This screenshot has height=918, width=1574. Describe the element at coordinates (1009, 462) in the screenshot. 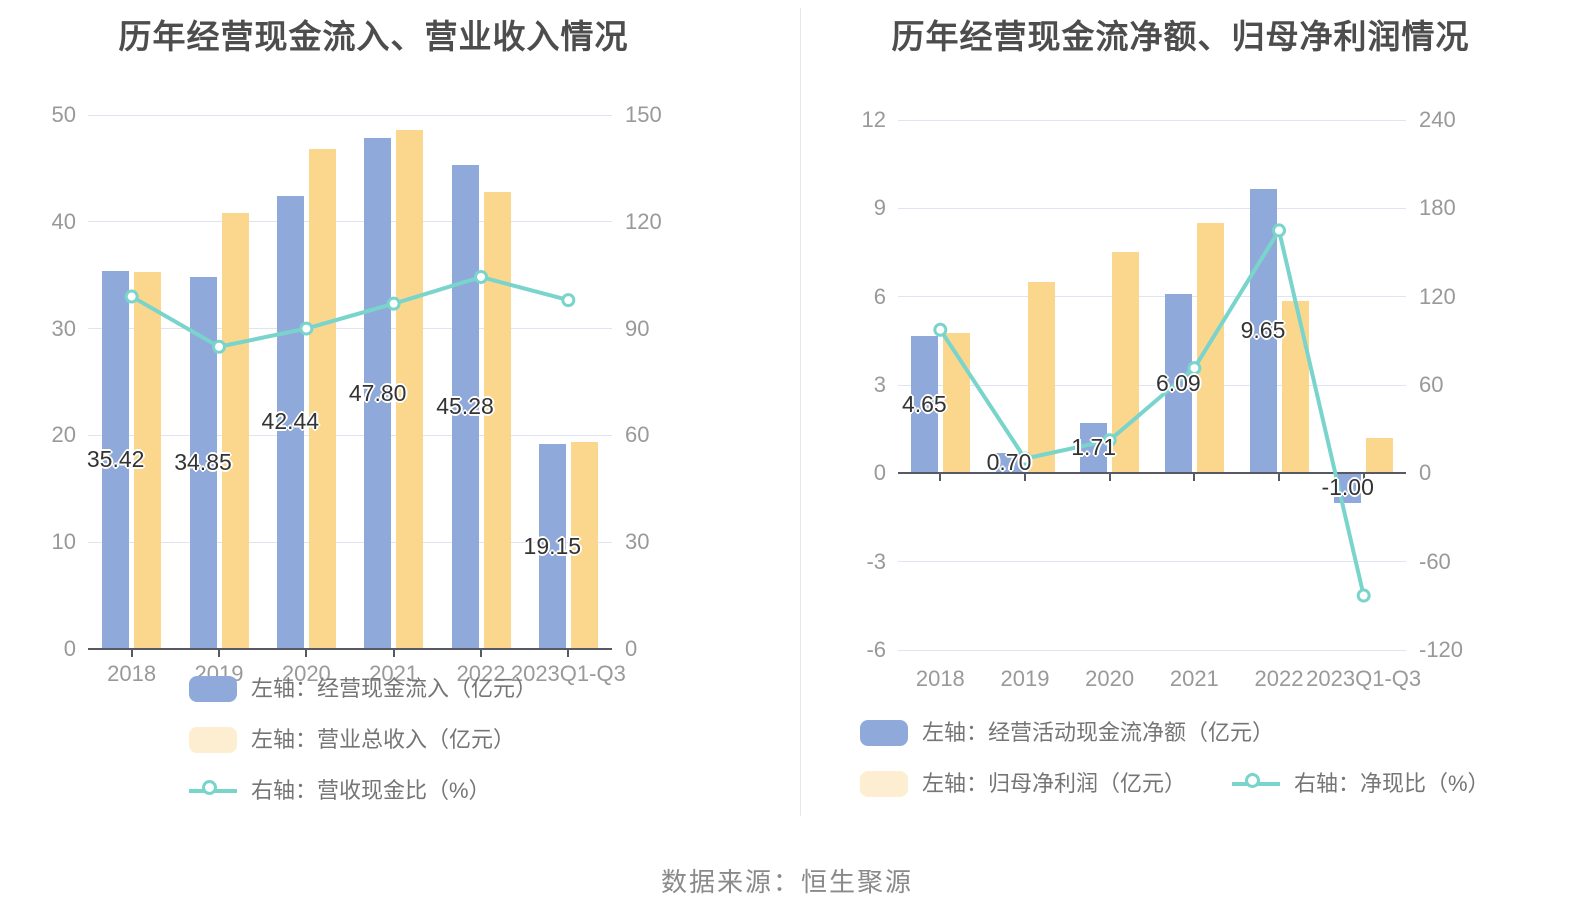

I see `bar-value-label: 0.70` at that location.